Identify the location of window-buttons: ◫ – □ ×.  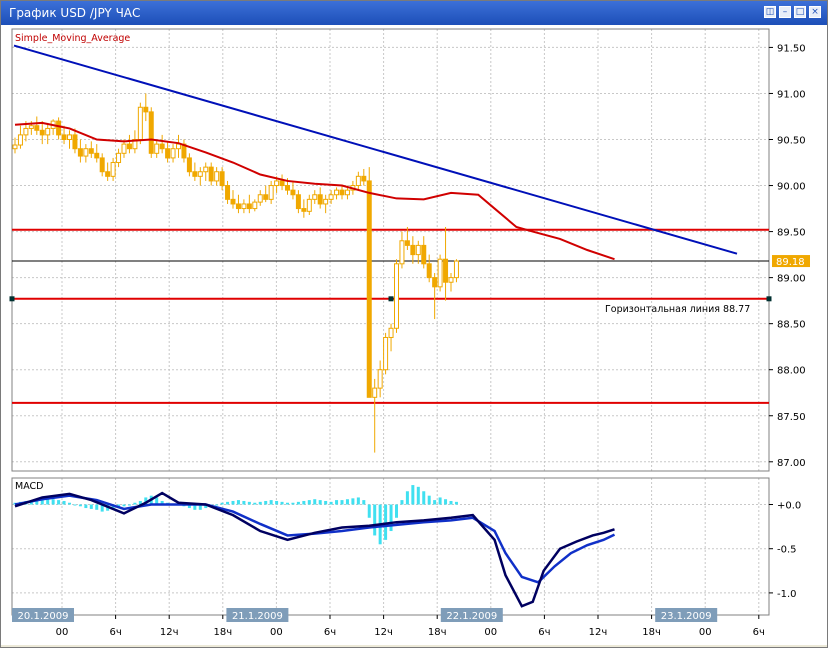
(792, 12).